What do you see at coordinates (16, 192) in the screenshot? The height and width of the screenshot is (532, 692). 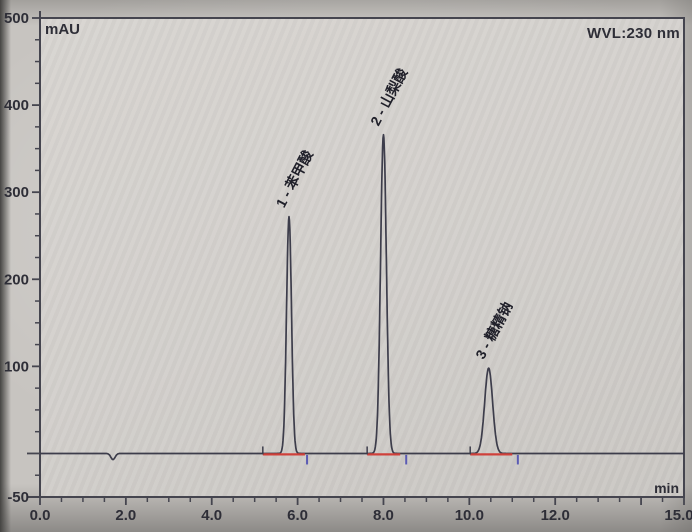 I see `y-tick-label: 300` at bounding box center [16, 192].